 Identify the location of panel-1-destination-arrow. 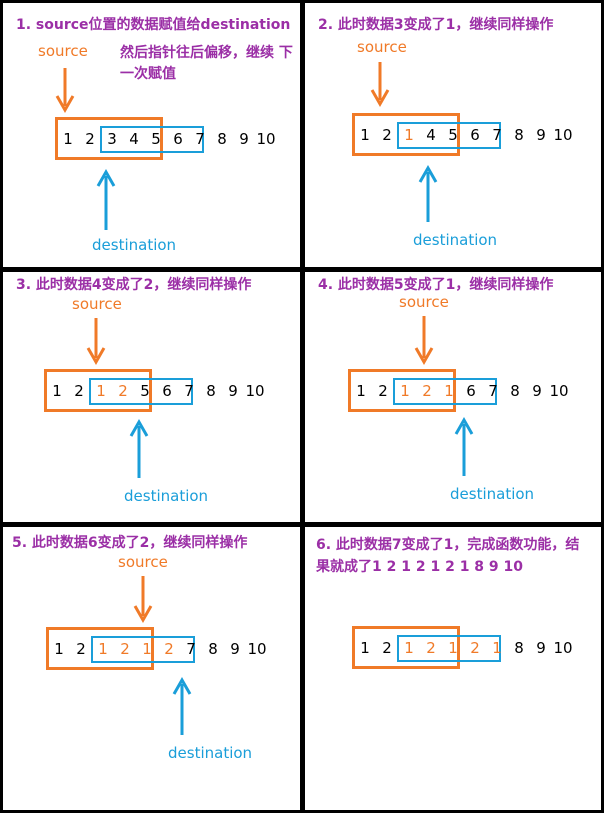
(106, 199).